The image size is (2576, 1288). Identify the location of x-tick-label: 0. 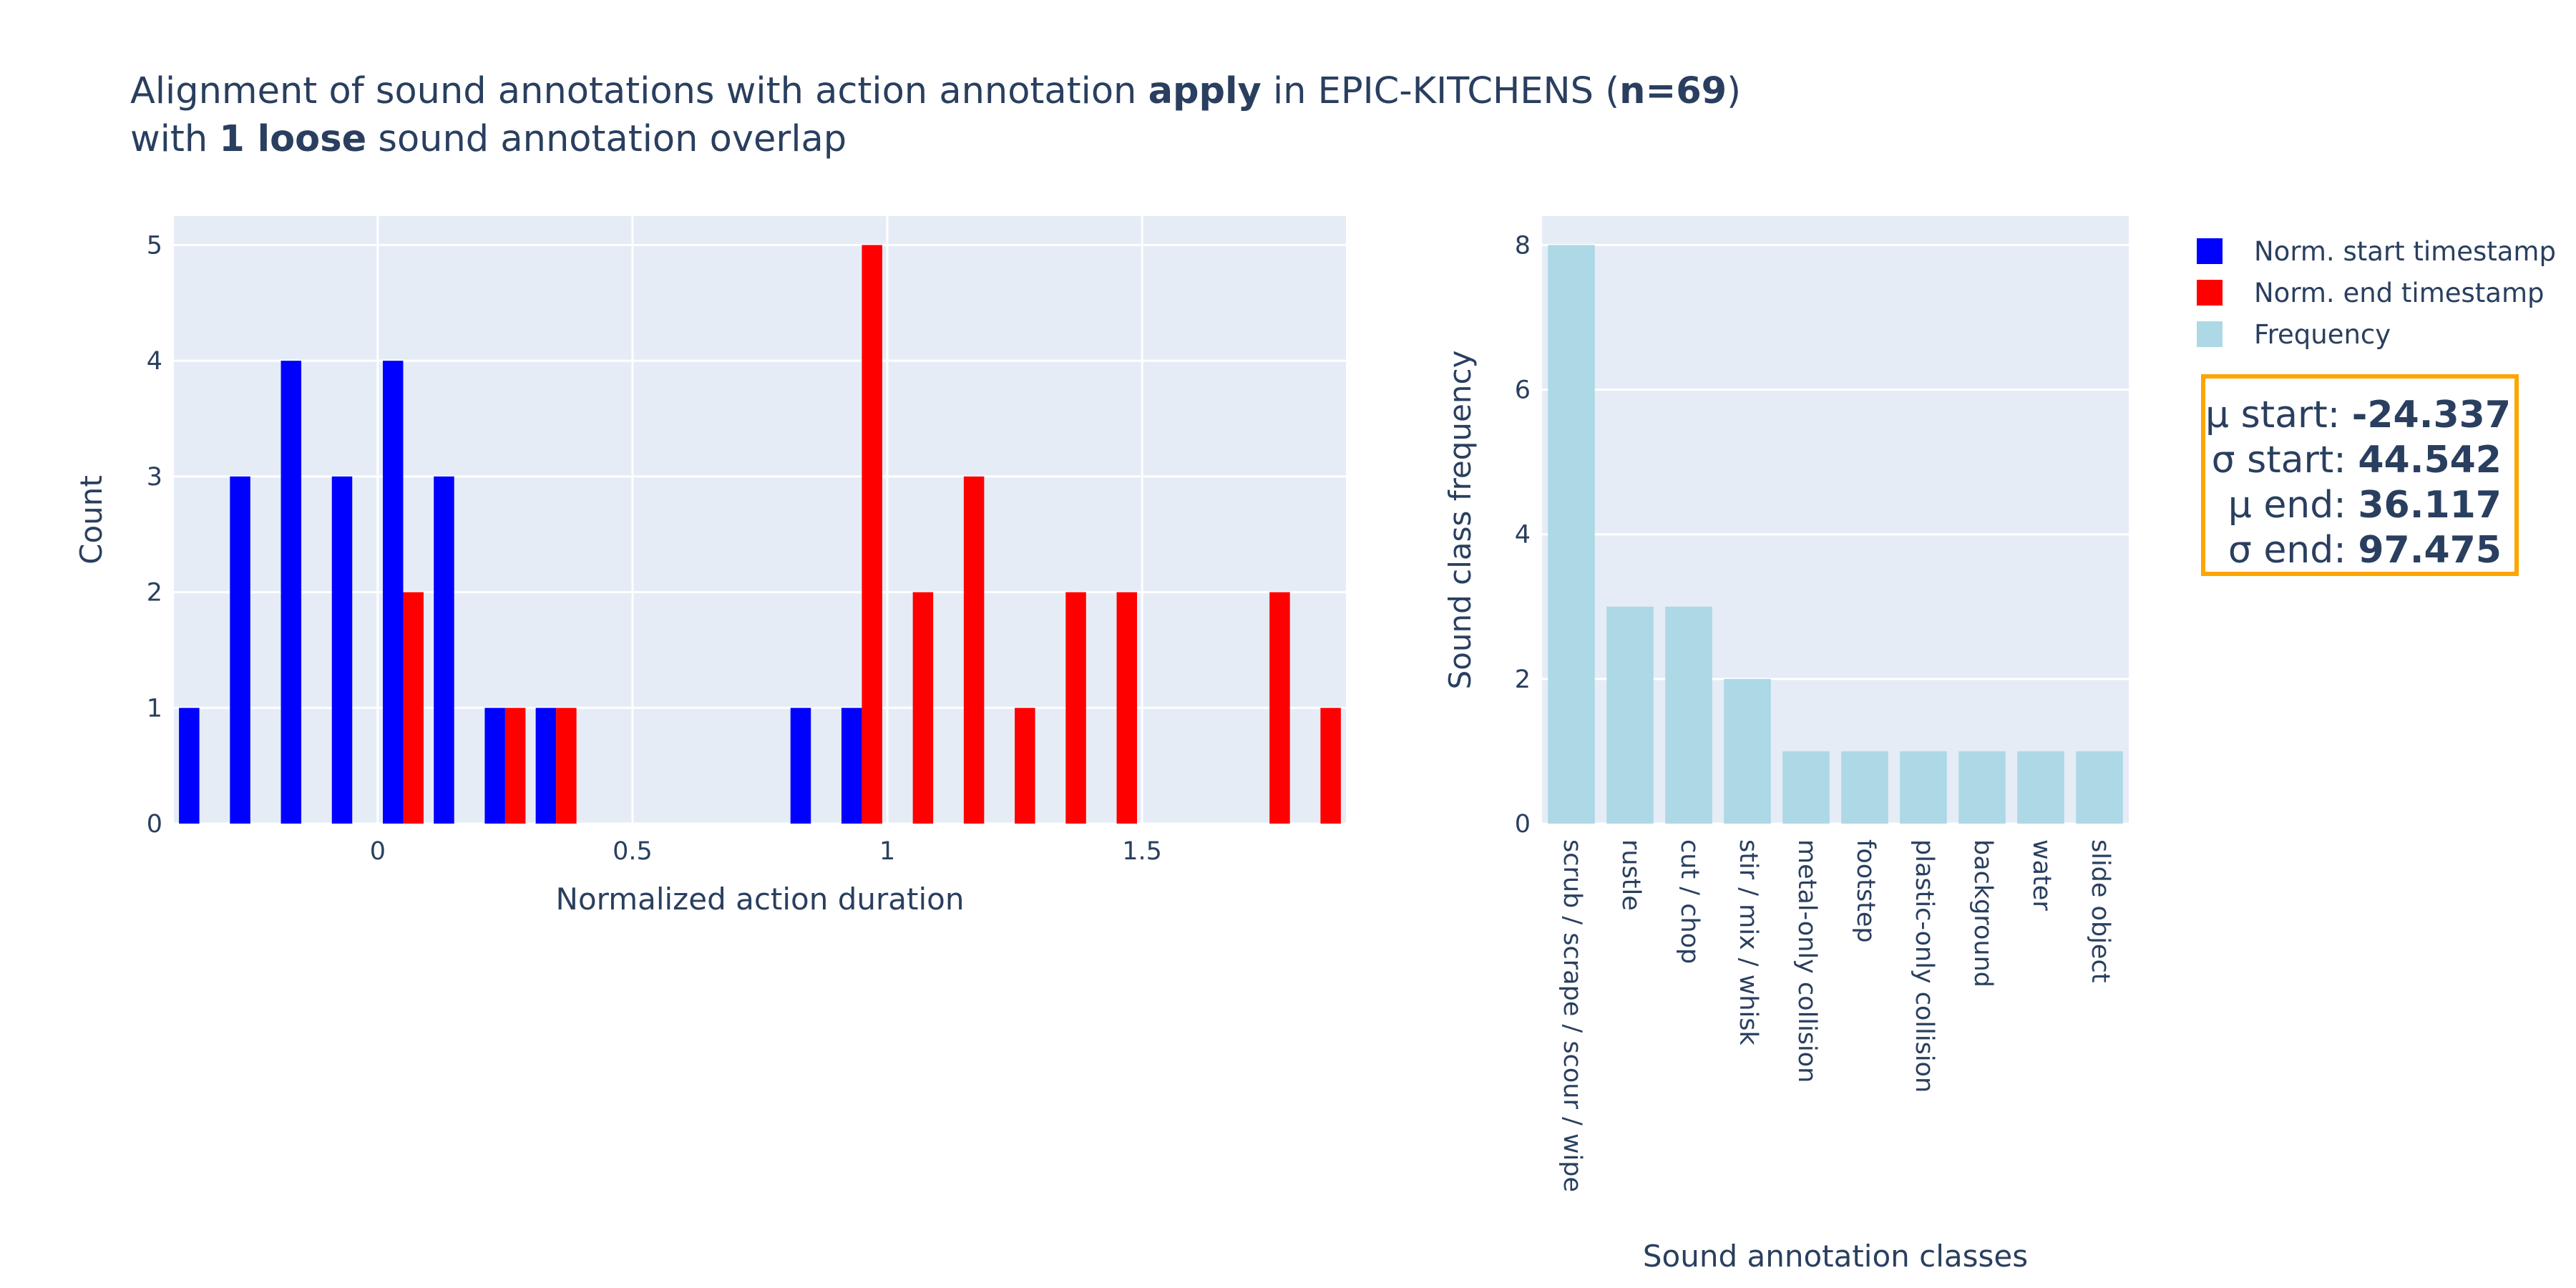
(378, 851).